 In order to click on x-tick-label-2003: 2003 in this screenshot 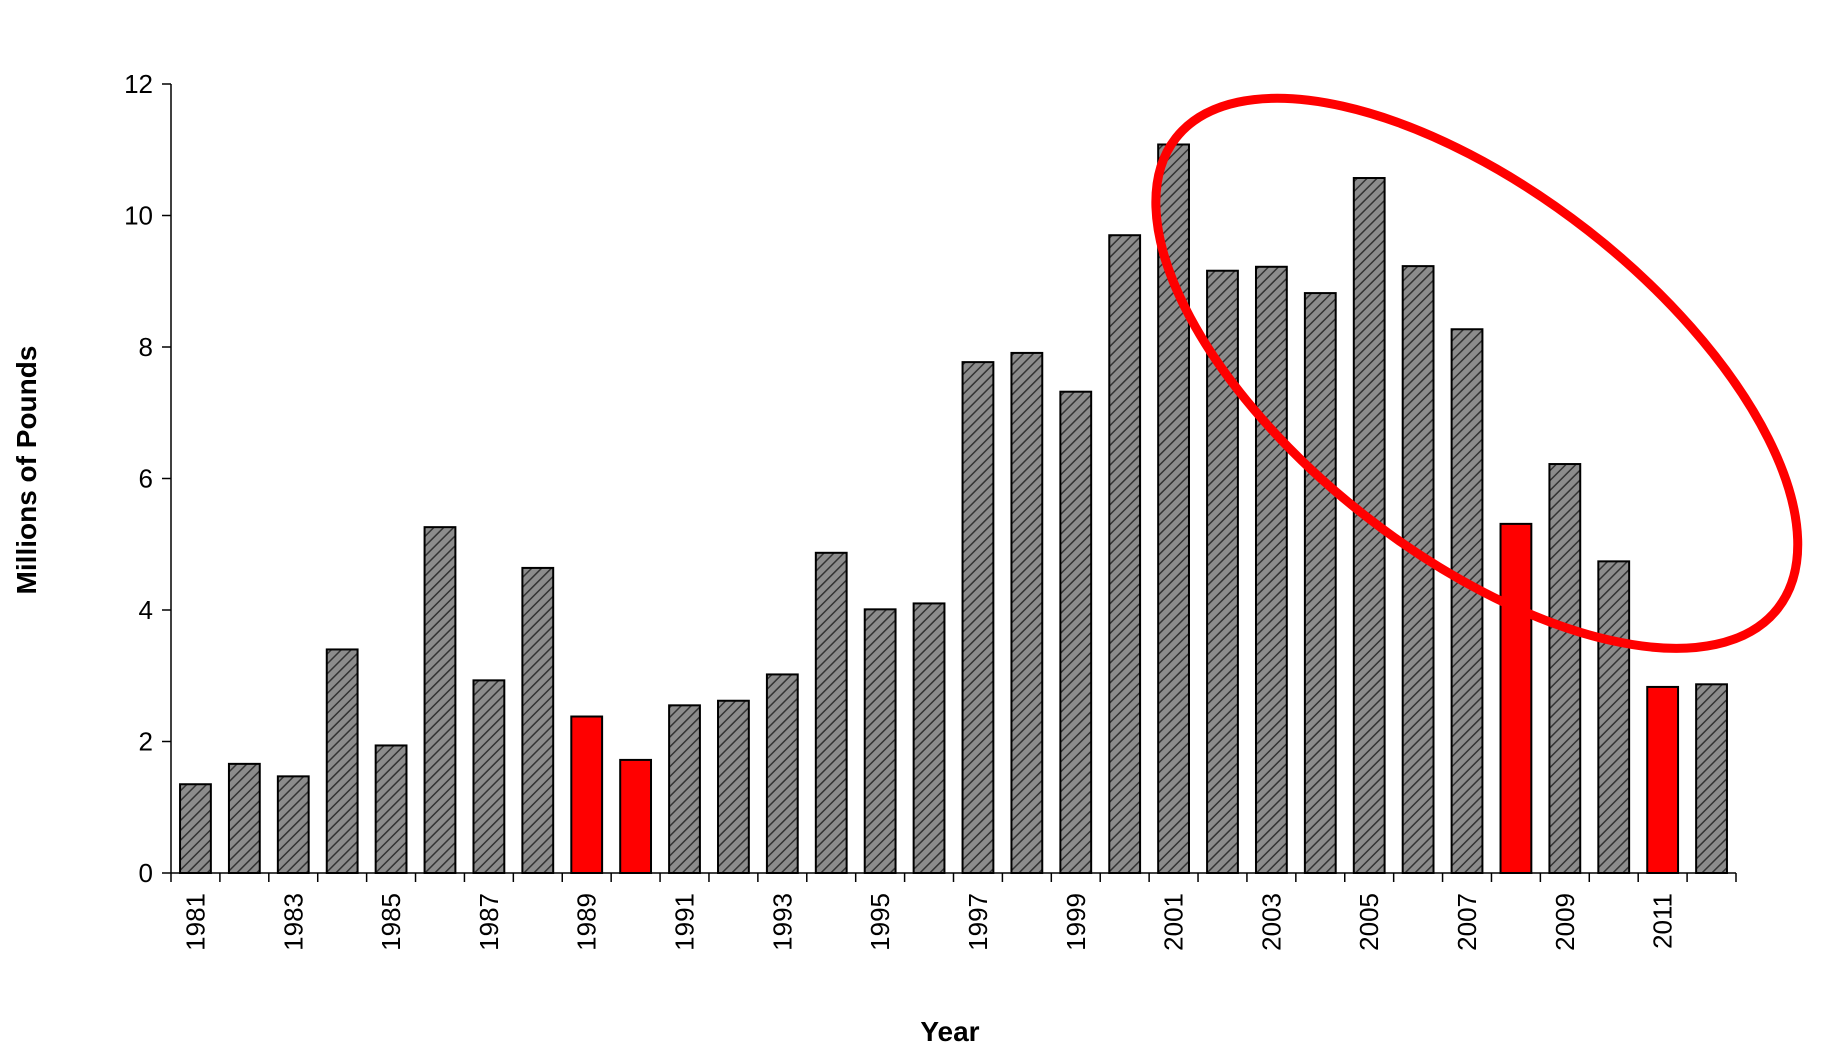, I will do `click(1271, 922)`.